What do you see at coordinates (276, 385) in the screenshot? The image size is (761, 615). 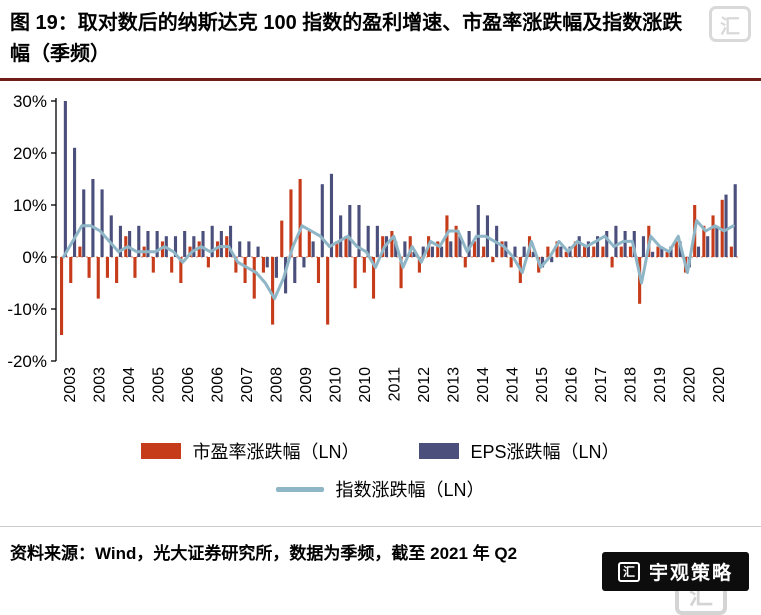 I see `x-tick-label: 2008` at bounding box center [276, 385].